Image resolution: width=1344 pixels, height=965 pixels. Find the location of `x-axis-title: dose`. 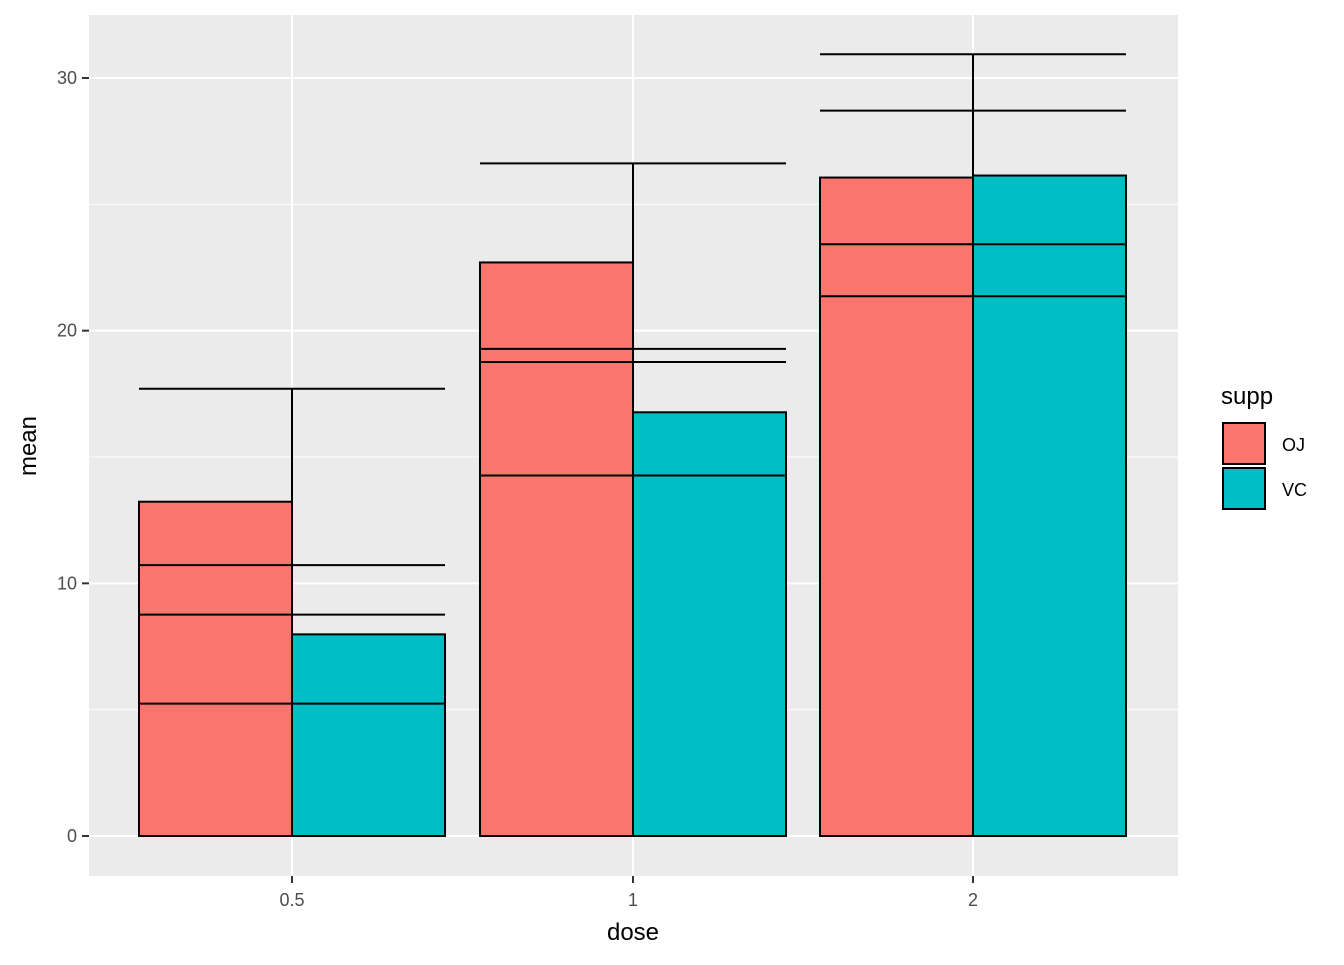

x-axis-title: dose is located at coordinates (633, 932).